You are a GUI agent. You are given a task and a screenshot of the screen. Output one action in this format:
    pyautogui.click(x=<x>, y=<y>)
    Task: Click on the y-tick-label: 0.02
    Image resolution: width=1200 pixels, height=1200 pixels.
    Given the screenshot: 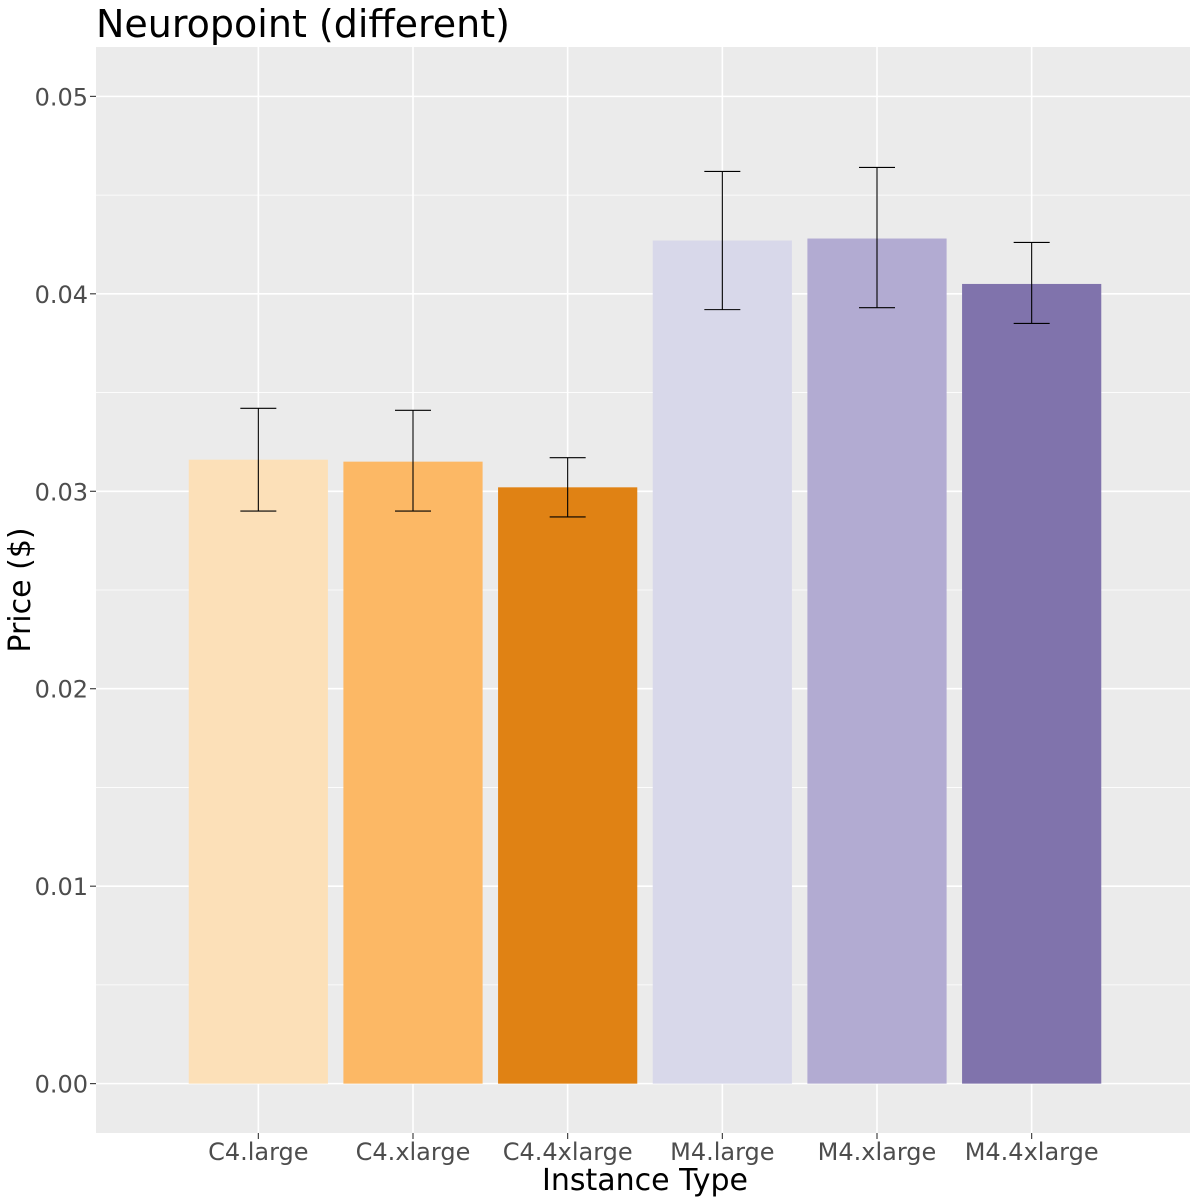 What is the action you would take?
    pyautogui.click(x=61, y=690)
    